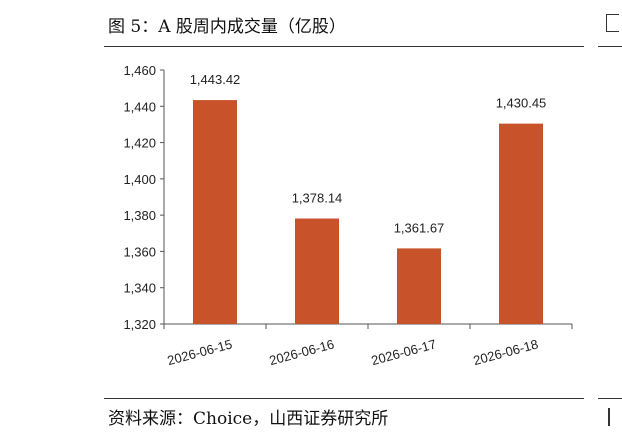  I want to click on x-category-label: 2026-06-17, so click(404, 352).